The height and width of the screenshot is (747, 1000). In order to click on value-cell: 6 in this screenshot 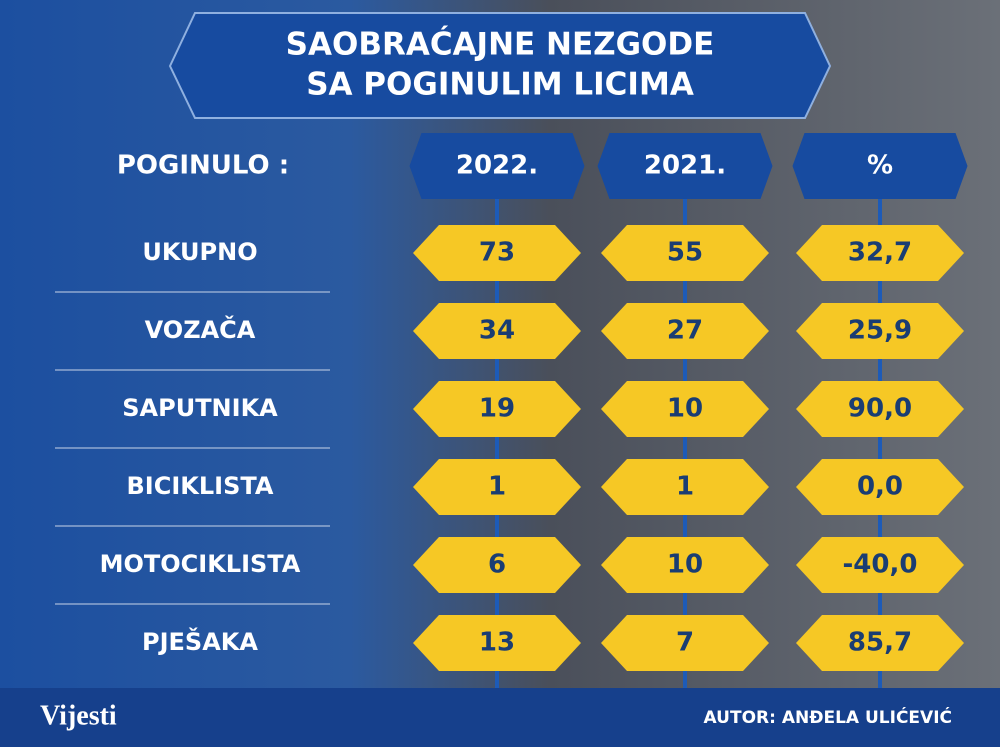, I will do `click(497, 565)`.